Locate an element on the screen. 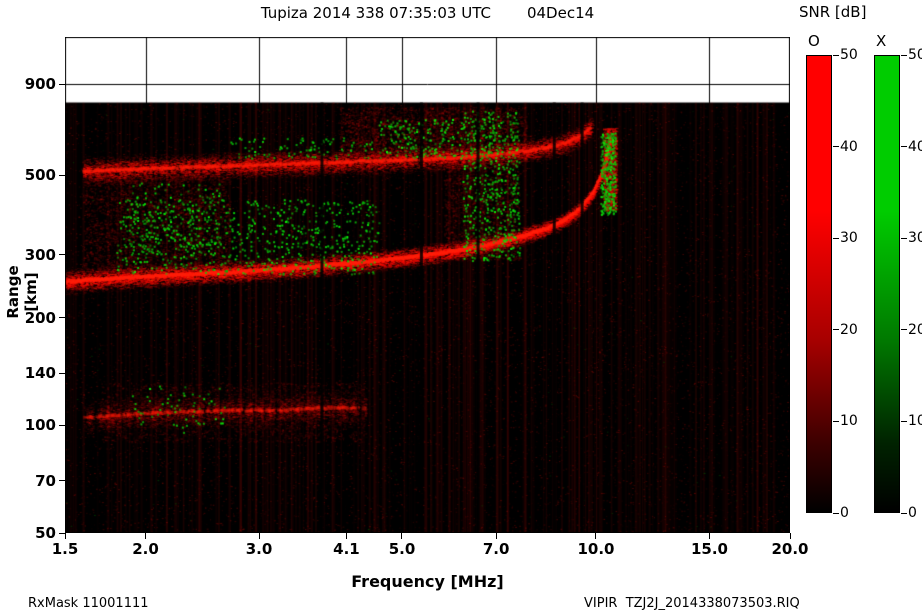 The height and width of the screenshot is (614, 922). x-tick-label: 7.0 is located at coordinates (496, 549).